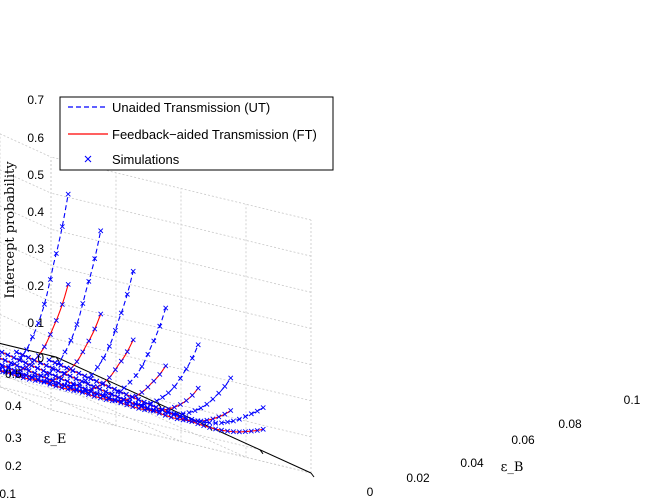  What do you see at coordinates (146, 159) in the screenshot?
I see `legend-label-simulations: Simulations` at bounding box center [146, 159].